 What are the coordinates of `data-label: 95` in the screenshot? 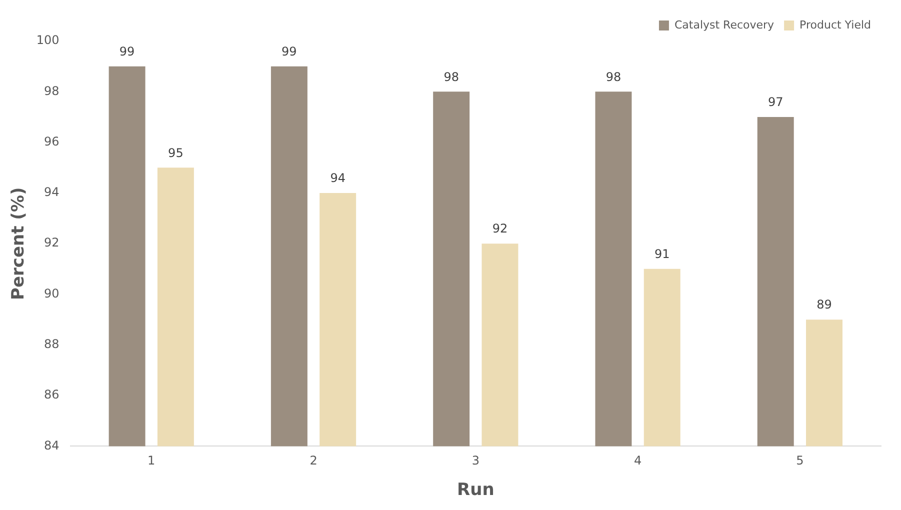 It's located at (176, 153).